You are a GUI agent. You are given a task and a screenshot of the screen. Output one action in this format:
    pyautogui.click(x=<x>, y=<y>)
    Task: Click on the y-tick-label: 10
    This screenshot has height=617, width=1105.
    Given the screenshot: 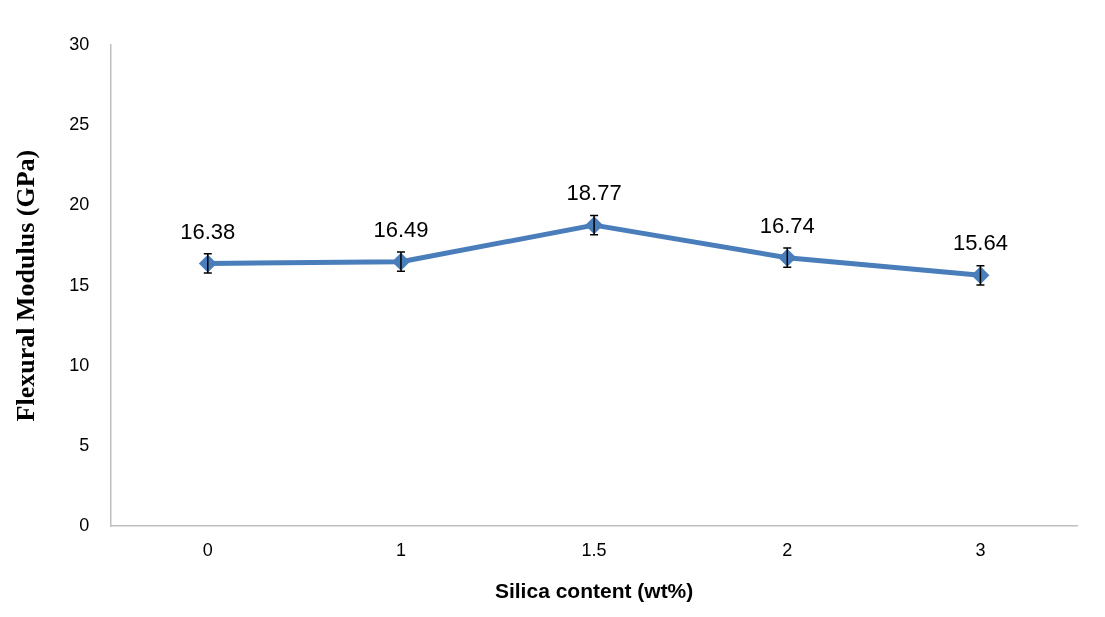 What is the action you would take?
    pyautogui.click(x=79, y=364)
    